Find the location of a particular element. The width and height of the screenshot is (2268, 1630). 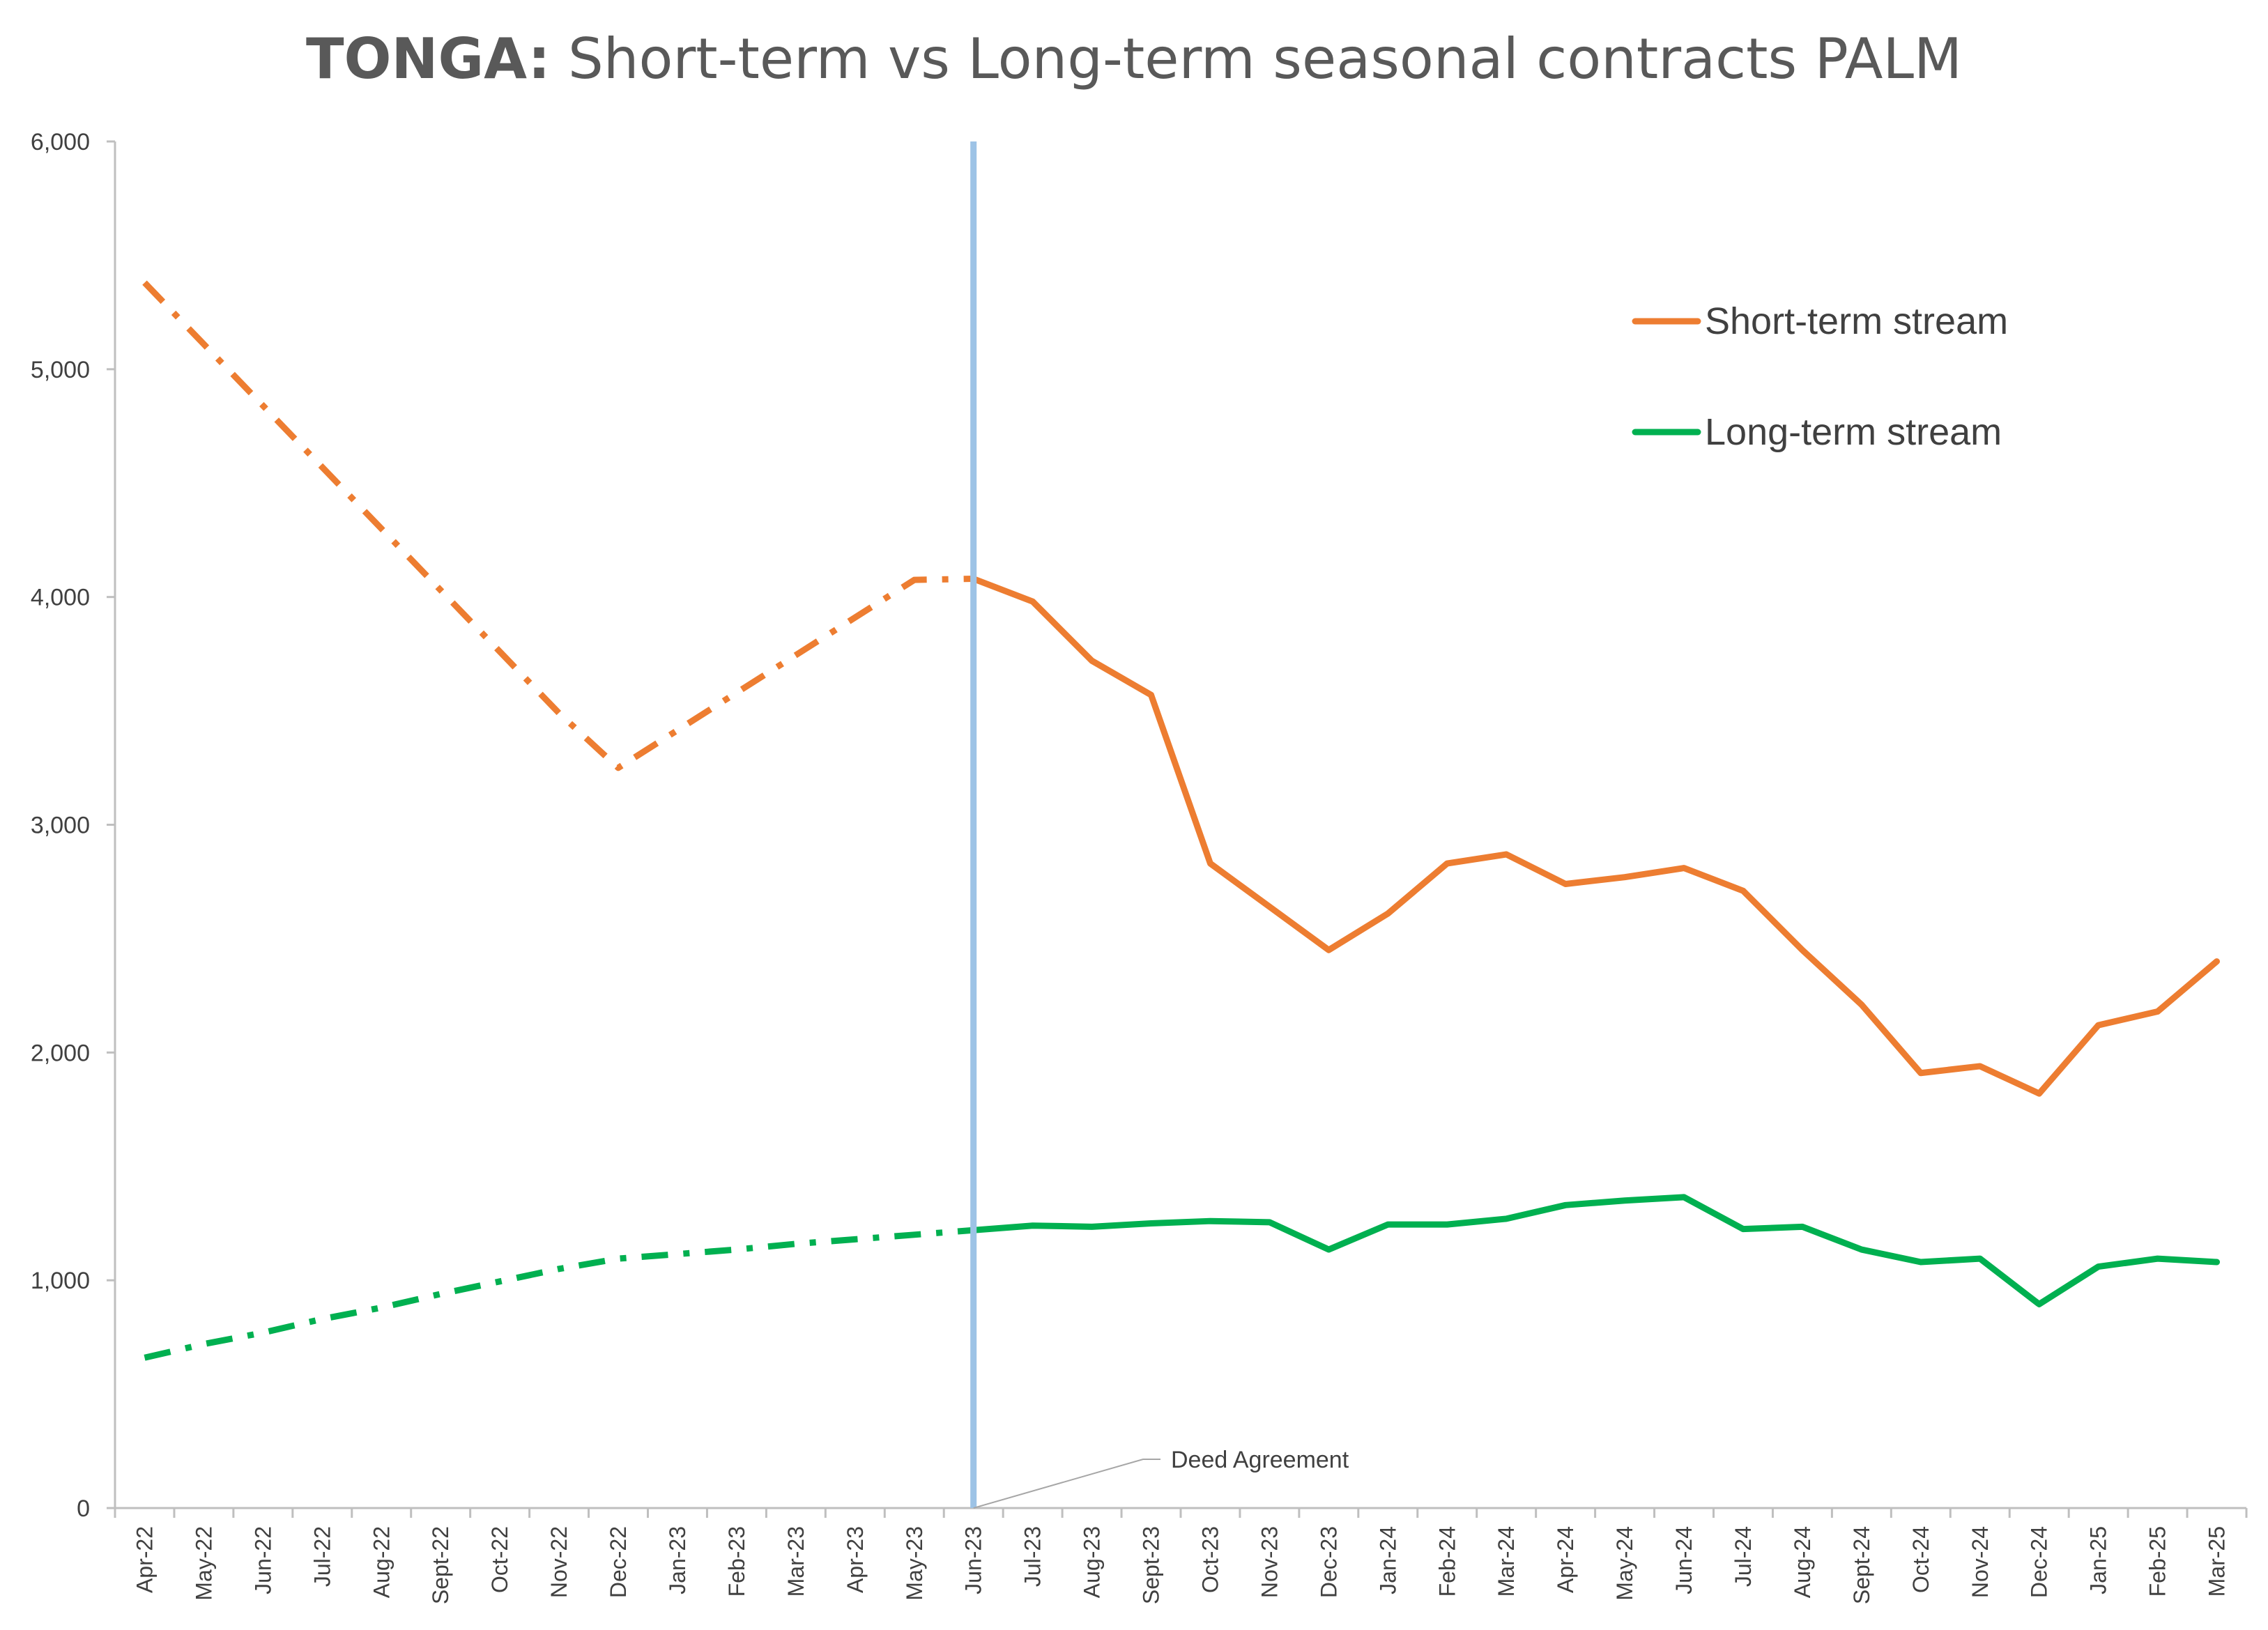

long-term-line-solid is located at coordinates (1595, 1250).